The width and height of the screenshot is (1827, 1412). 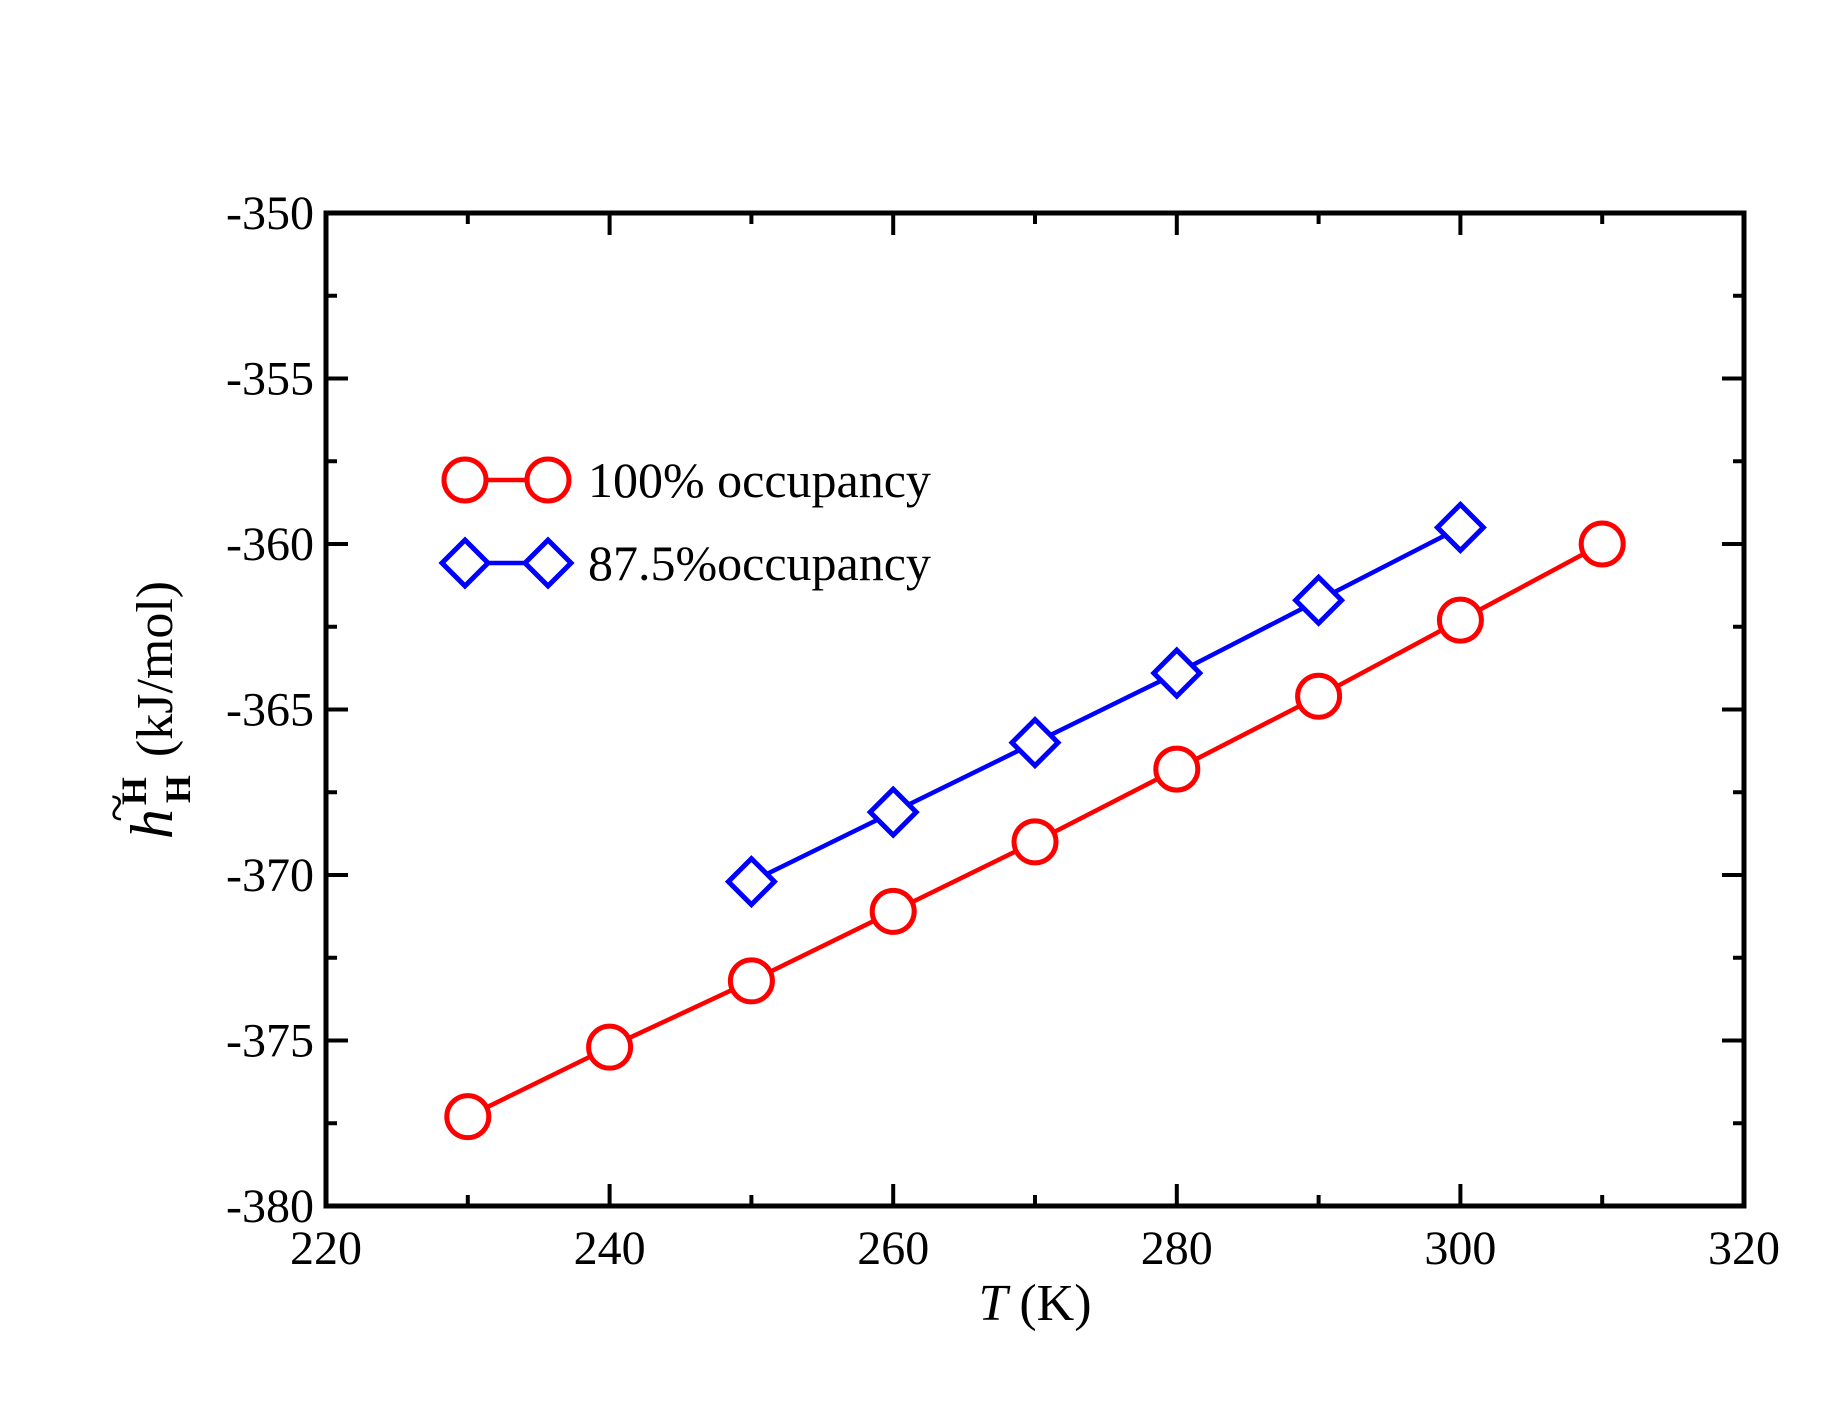 What do you see at coordinates (134, 791) in the screenshot?
I see `y-axis-superscript: H` at bounding box center [134, 791].